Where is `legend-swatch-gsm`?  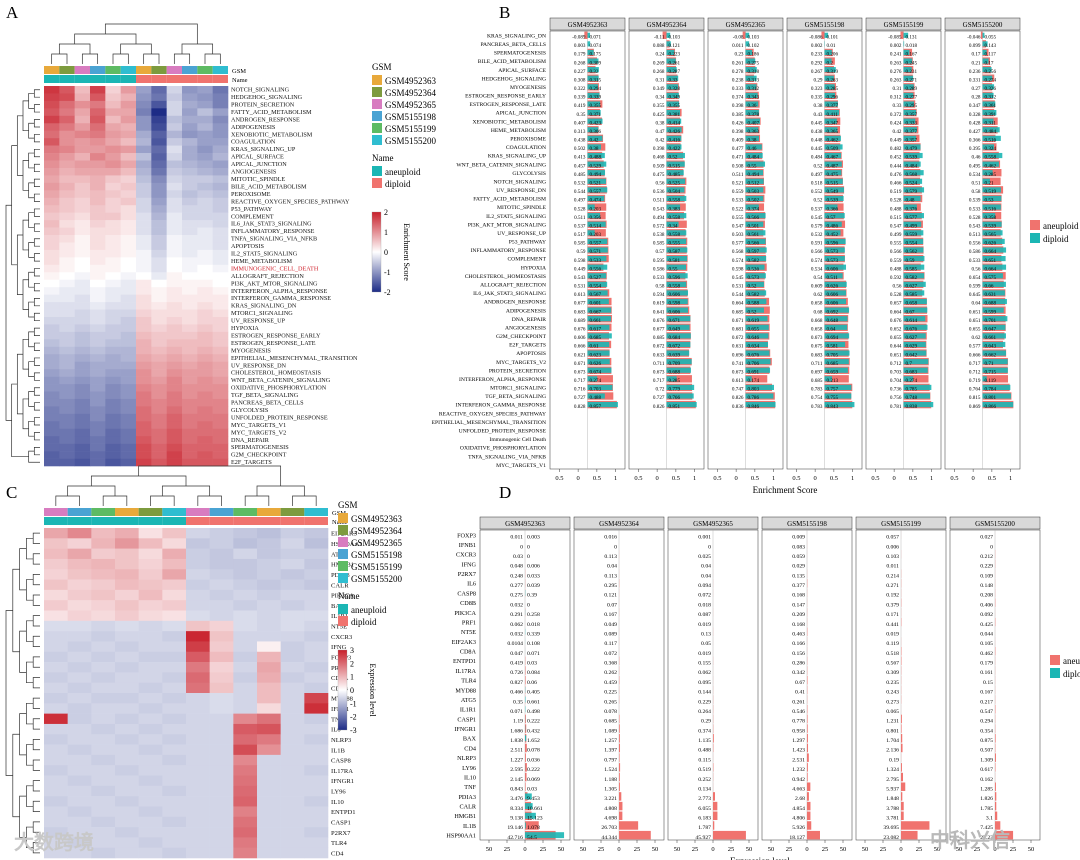
legend-swatch-gsm is located at coordinates (343, 530).